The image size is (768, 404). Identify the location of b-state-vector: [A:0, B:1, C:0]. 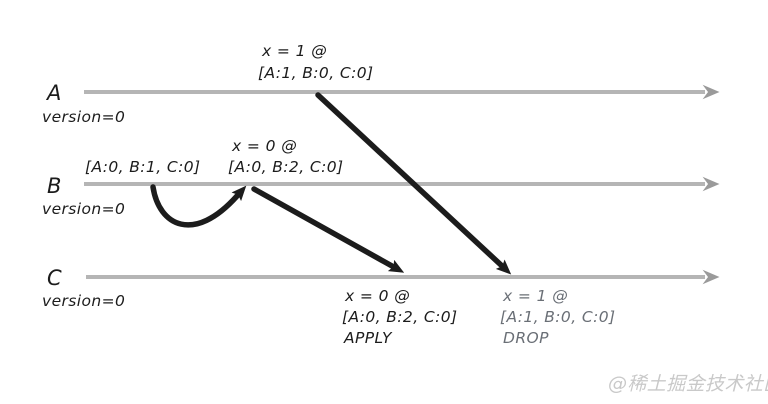
(142, 167).